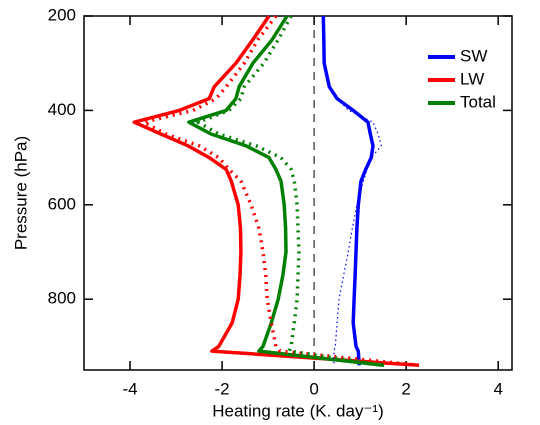 This screenshot has width=540, height=425. I want to click on x-tick-label: -4, so click(129, 388).